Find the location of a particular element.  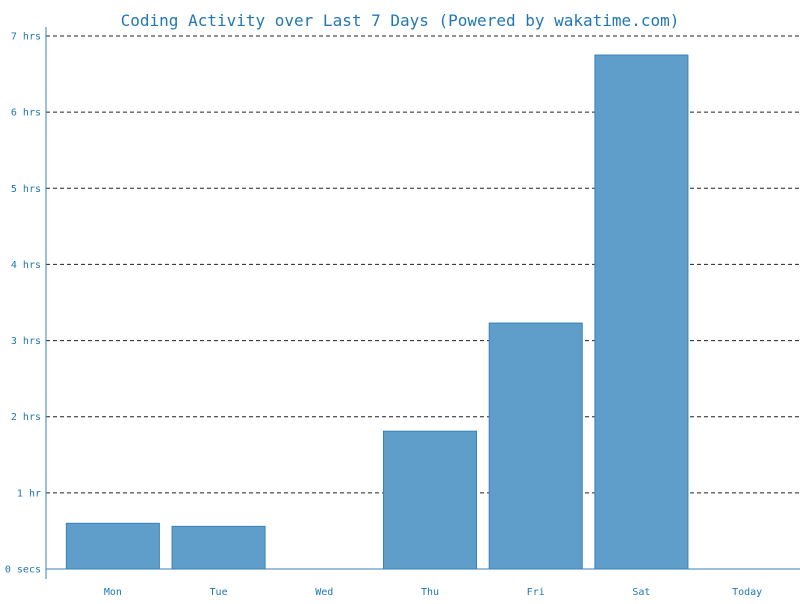

bar-mon is located at coordinates (112, 546).